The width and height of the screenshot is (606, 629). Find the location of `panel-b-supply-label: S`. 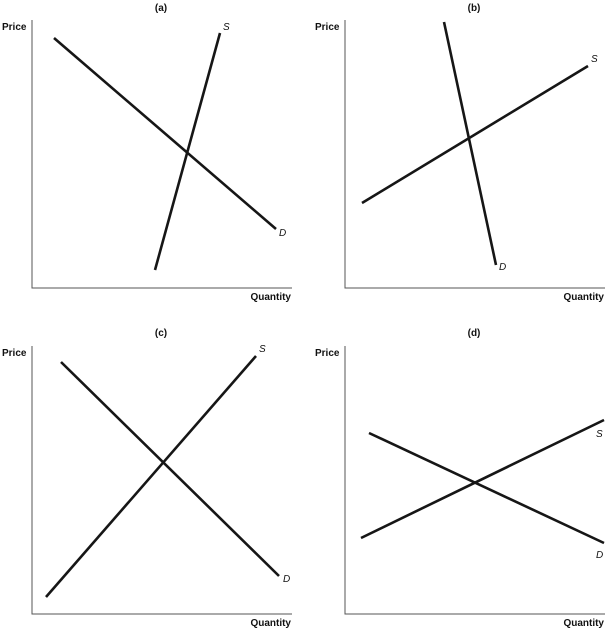

panel-b-supply-label: S is located at coordinates (594, 59).